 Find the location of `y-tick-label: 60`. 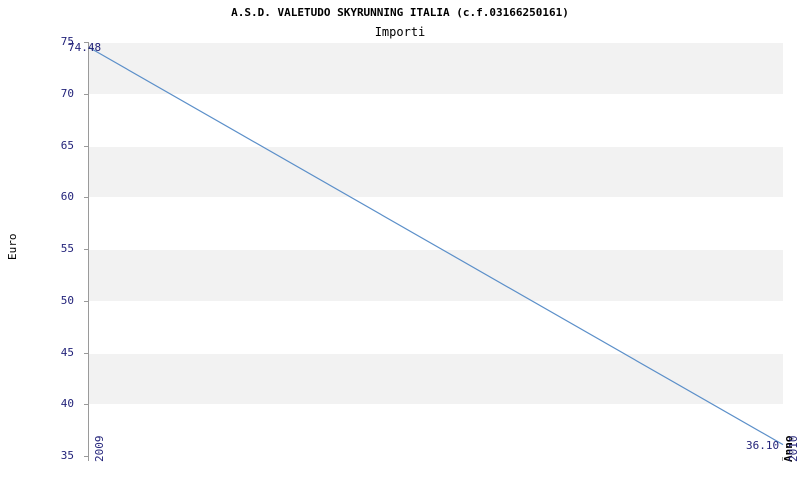

y-tick-label: 60 is located at coordinates (67, 197).